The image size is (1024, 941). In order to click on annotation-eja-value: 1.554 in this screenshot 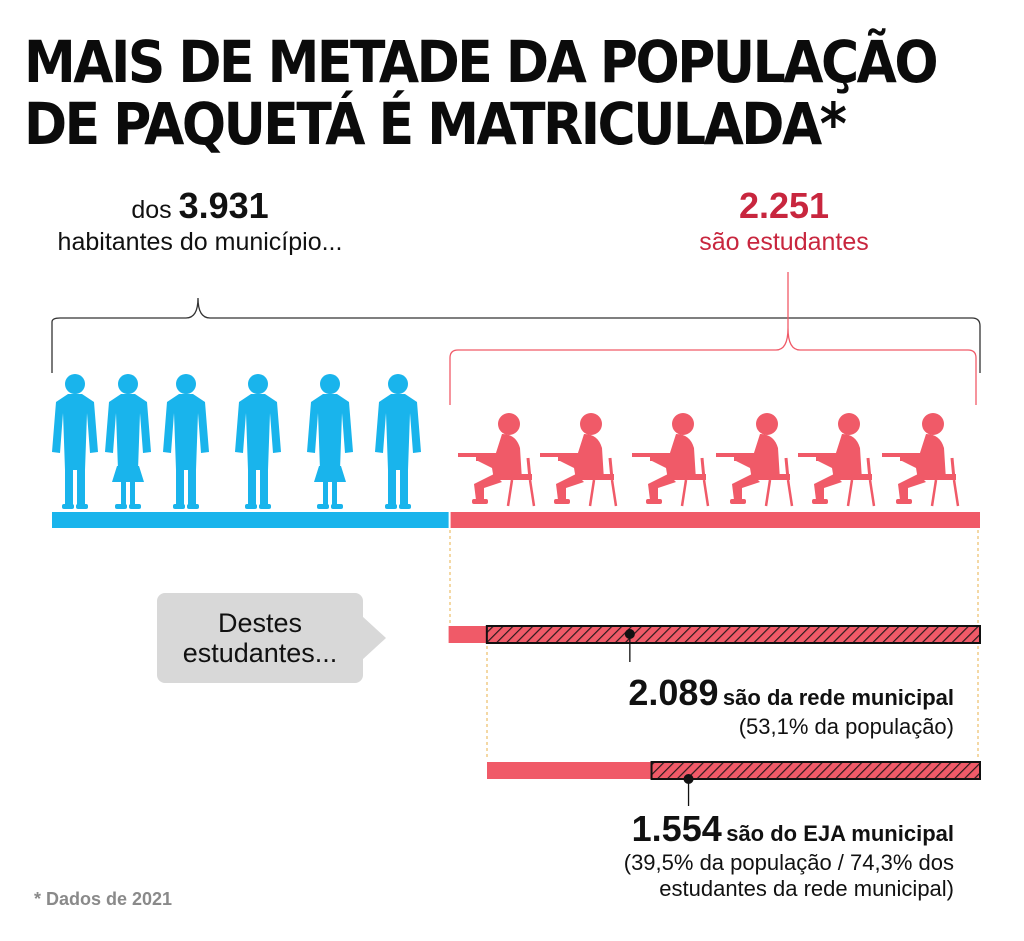, I will do `click(676, 828)`.